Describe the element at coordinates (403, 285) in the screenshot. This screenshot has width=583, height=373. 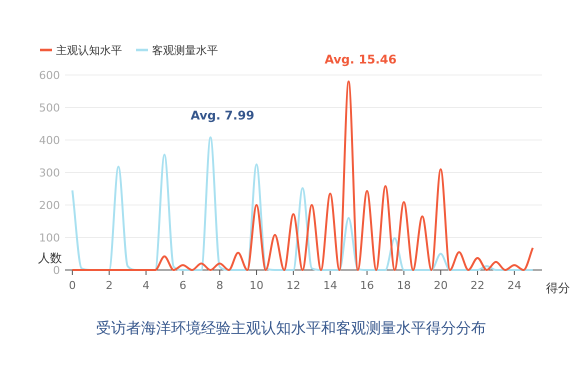
I see `x-tick-label: 18` at that location.